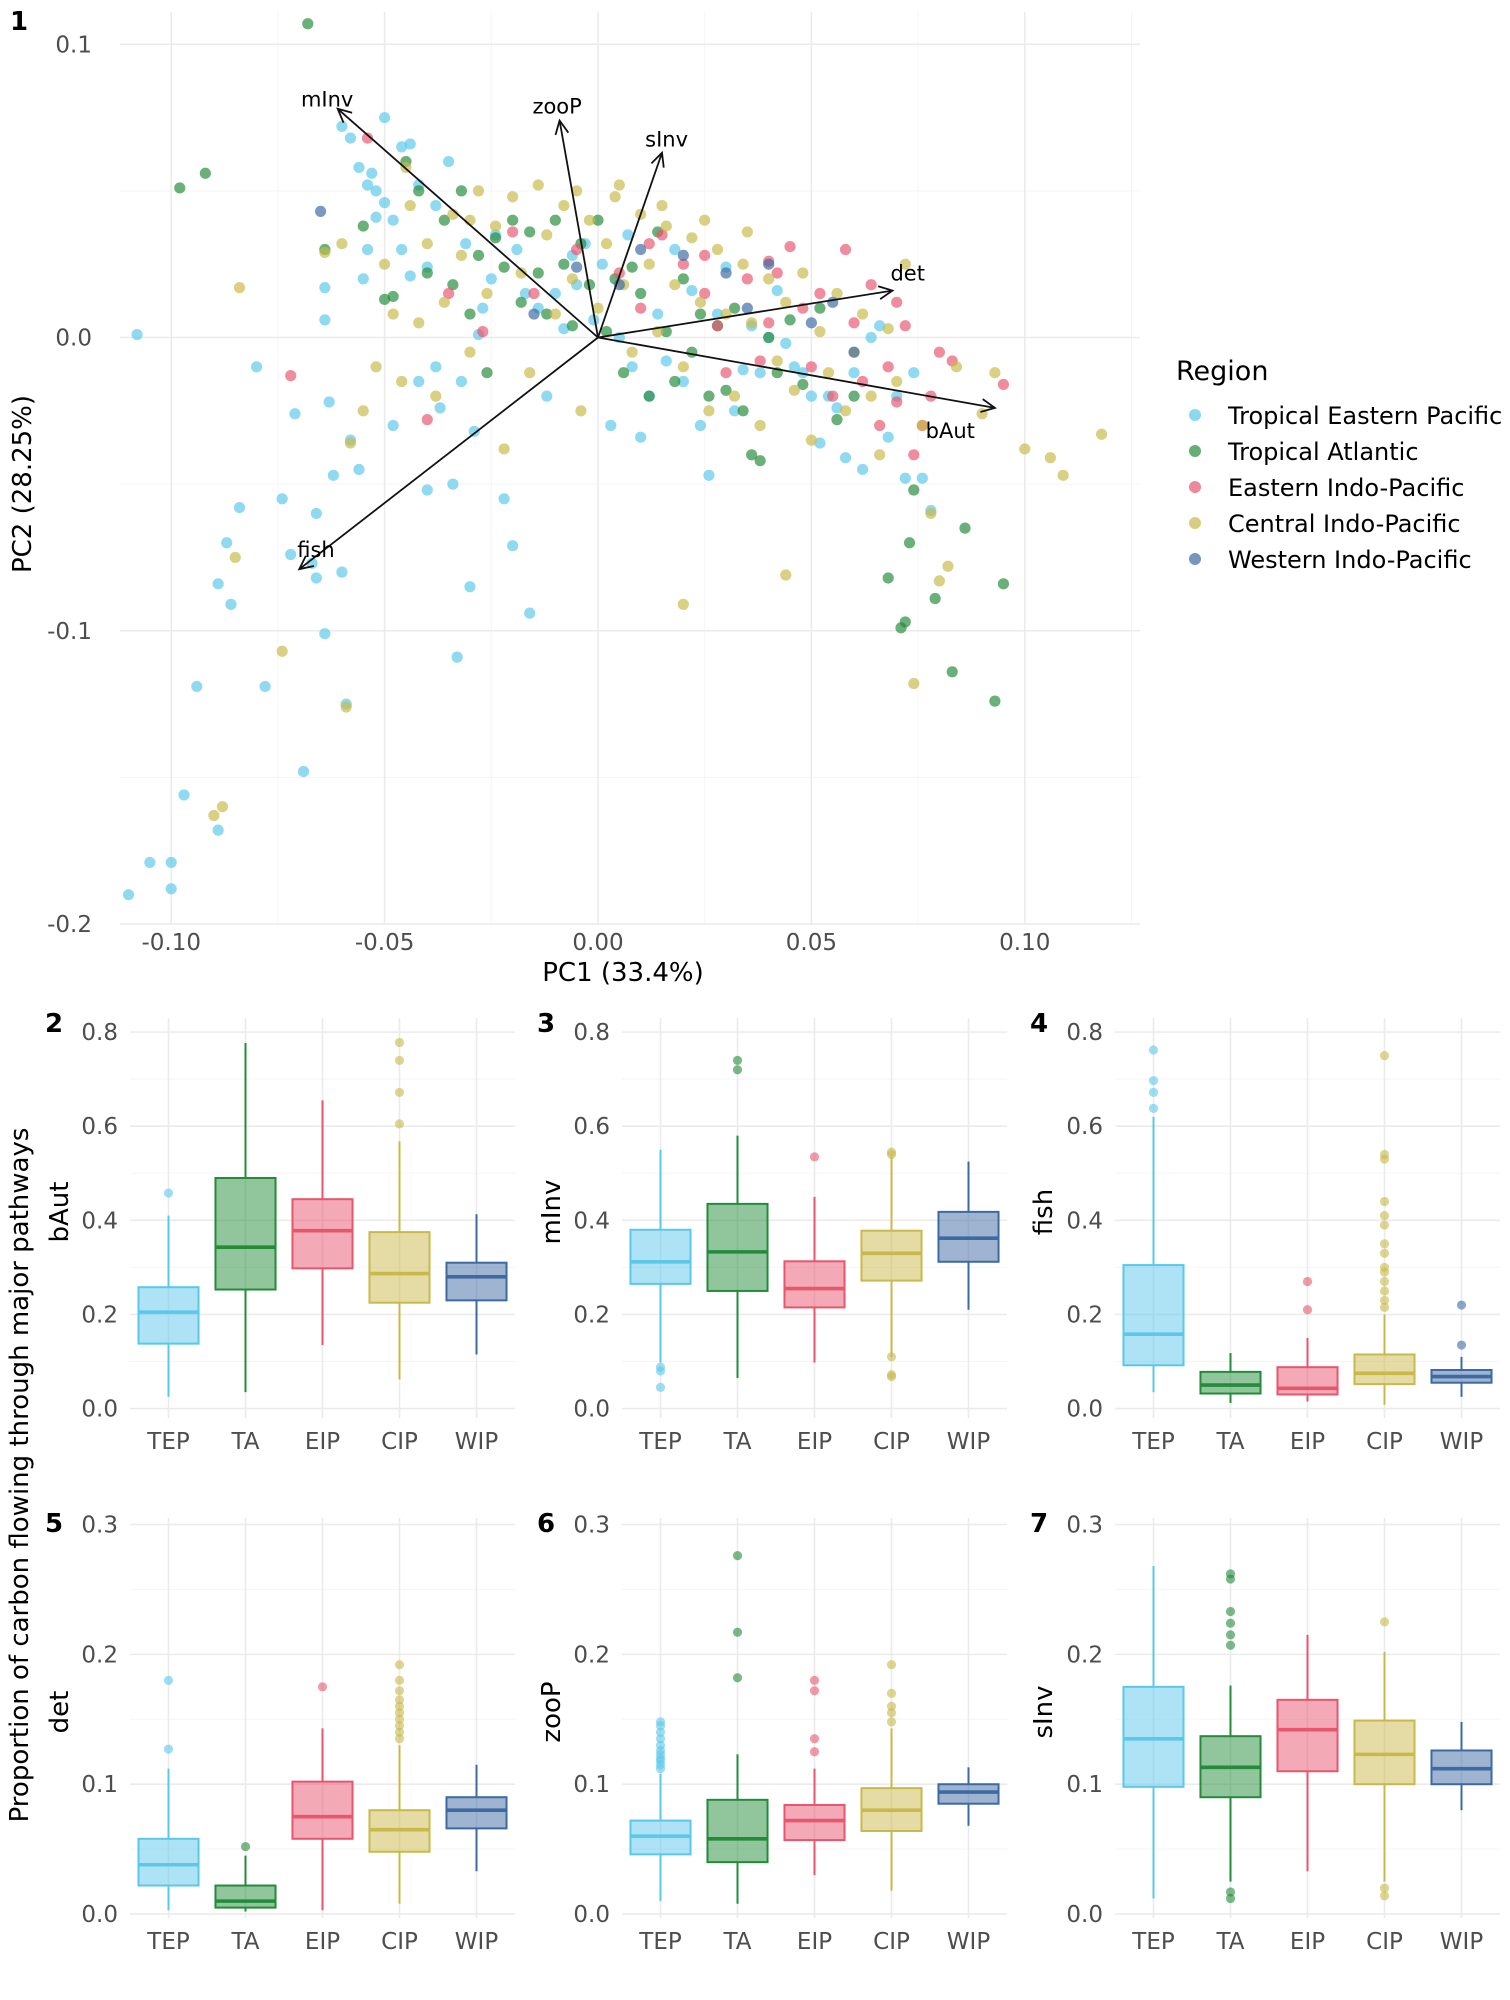 The width and height of the screenshot is (1510, 2000). Describe the element at coordinates (591, 1410) in the screenshot. I see `boxplot-y-tick-label: 0.0` at that location.